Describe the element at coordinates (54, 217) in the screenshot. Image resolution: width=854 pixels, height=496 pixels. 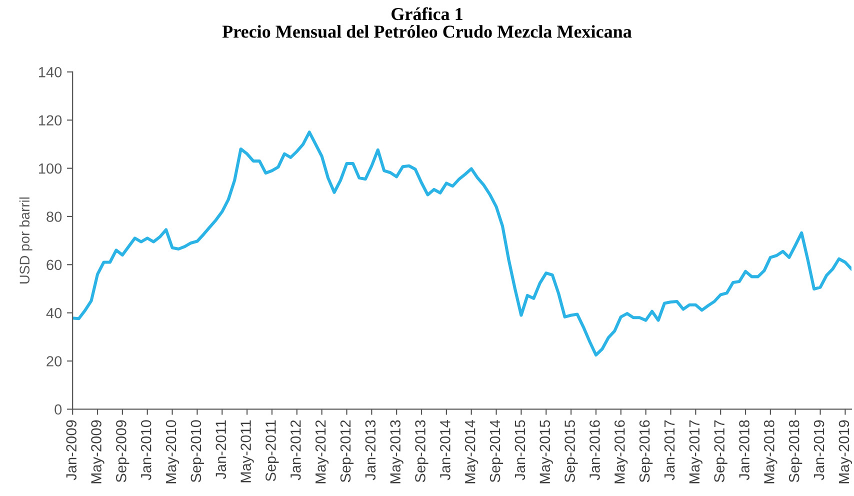
I see `y-tick-label: 80` at that location.